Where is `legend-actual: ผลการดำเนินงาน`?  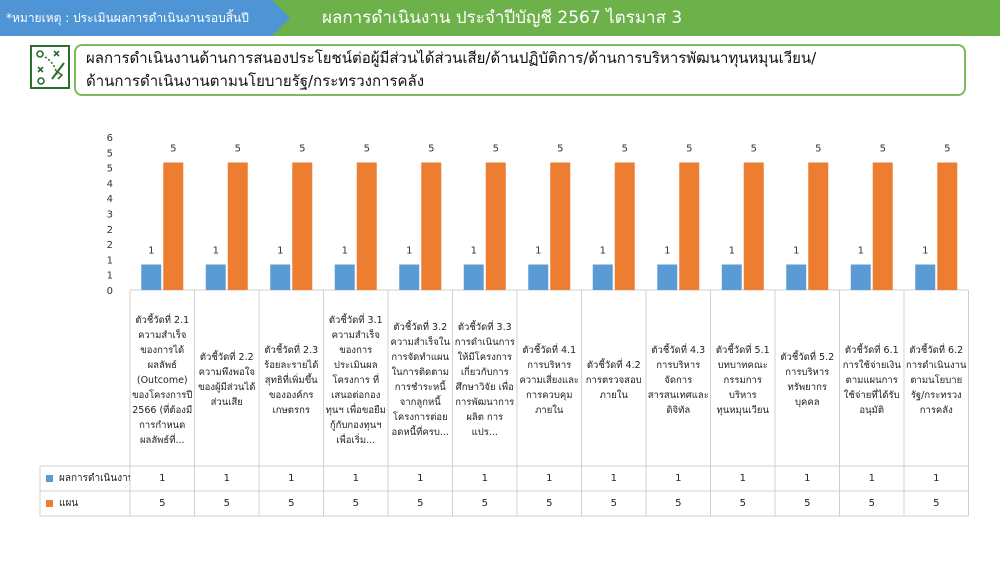
legend-actual: ผลการดำเนินงาน is located at coordinates (85, 478).